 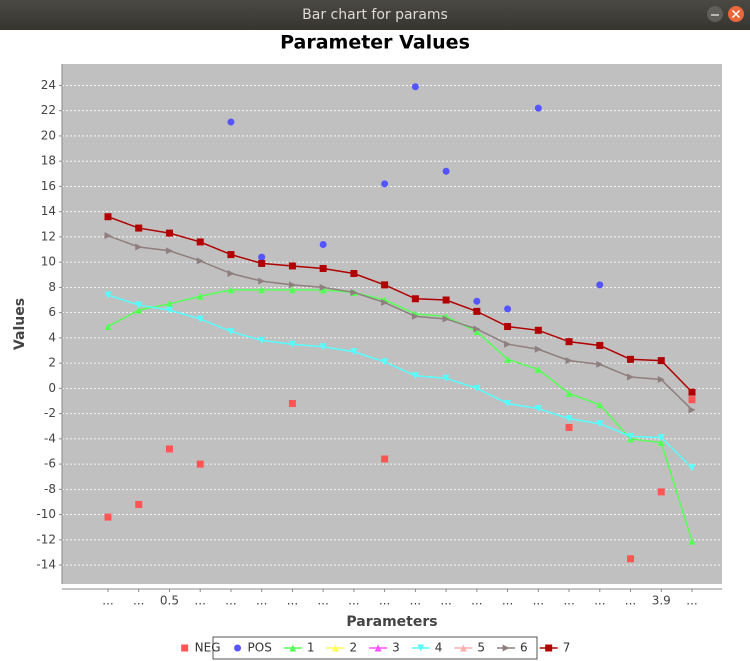 I want to click on y-tick-label: -6, so click(x=50, y=464).